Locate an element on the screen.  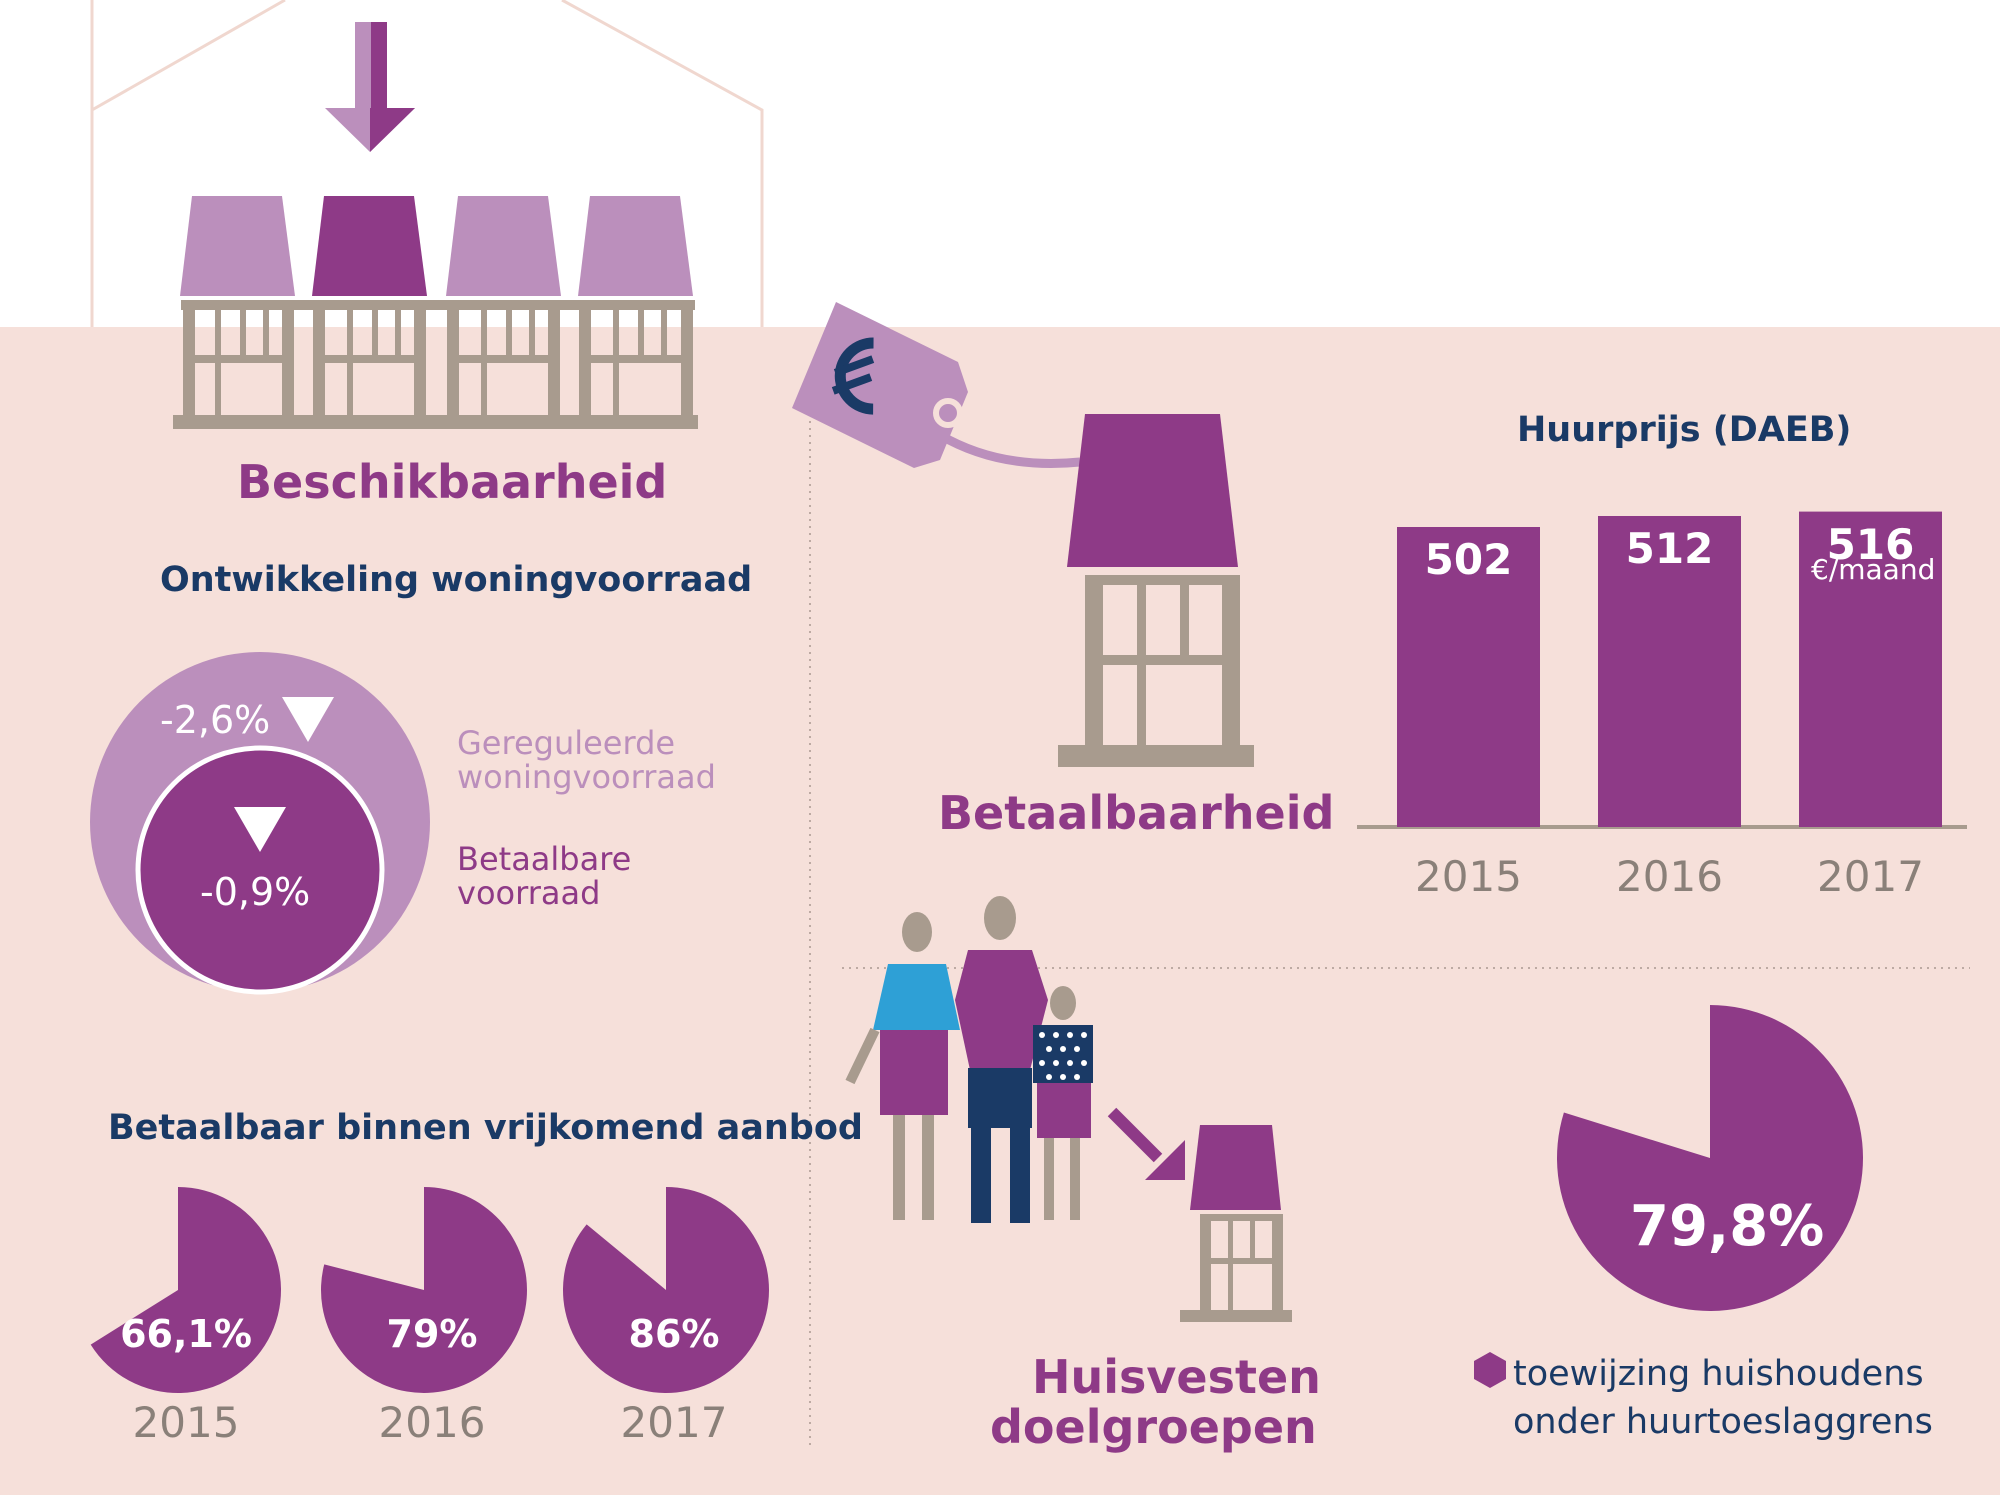
aanbod-title: Betaalbaar binnen vrijkomend aanbod is located at coordinates (485, 1128).